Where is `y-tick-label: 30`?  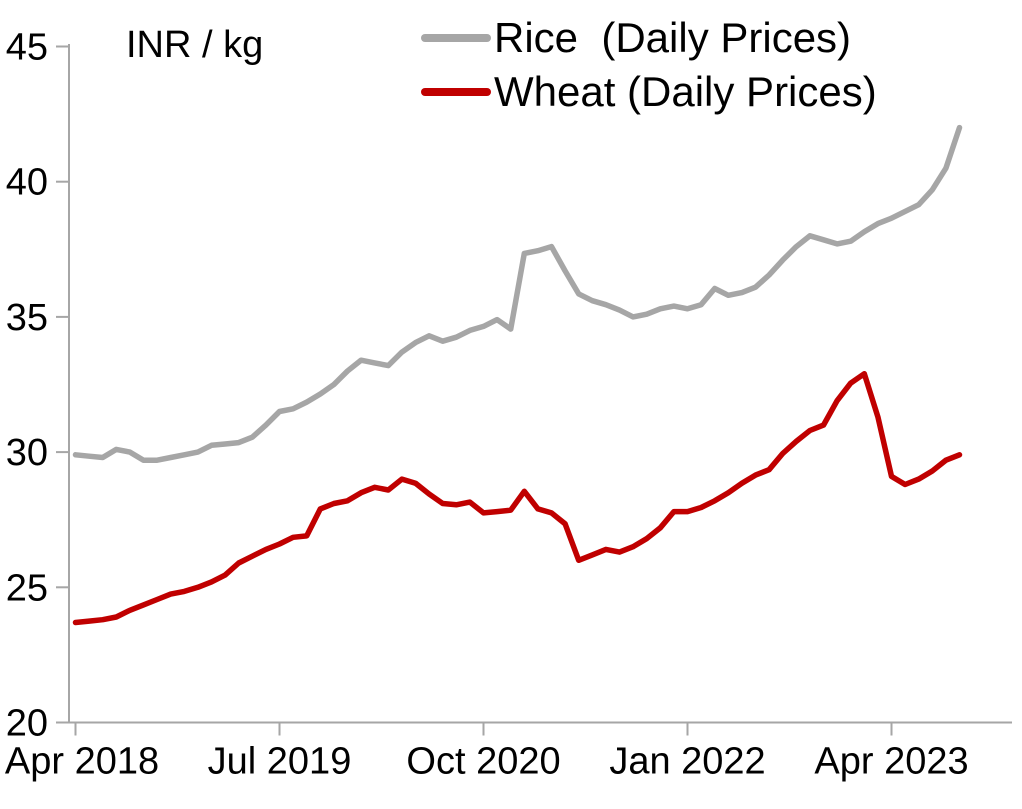 y-tick-label: 30 is located at coordinates (27, 453).